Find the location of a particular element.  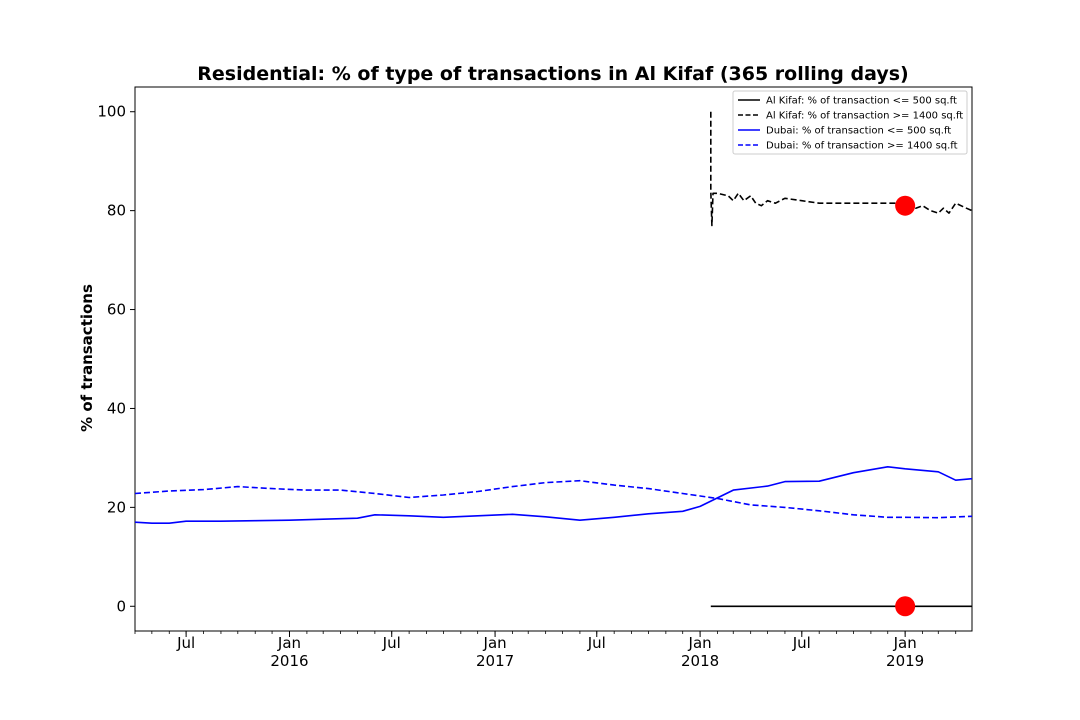

legend-box is located at coordinates (850, 122).